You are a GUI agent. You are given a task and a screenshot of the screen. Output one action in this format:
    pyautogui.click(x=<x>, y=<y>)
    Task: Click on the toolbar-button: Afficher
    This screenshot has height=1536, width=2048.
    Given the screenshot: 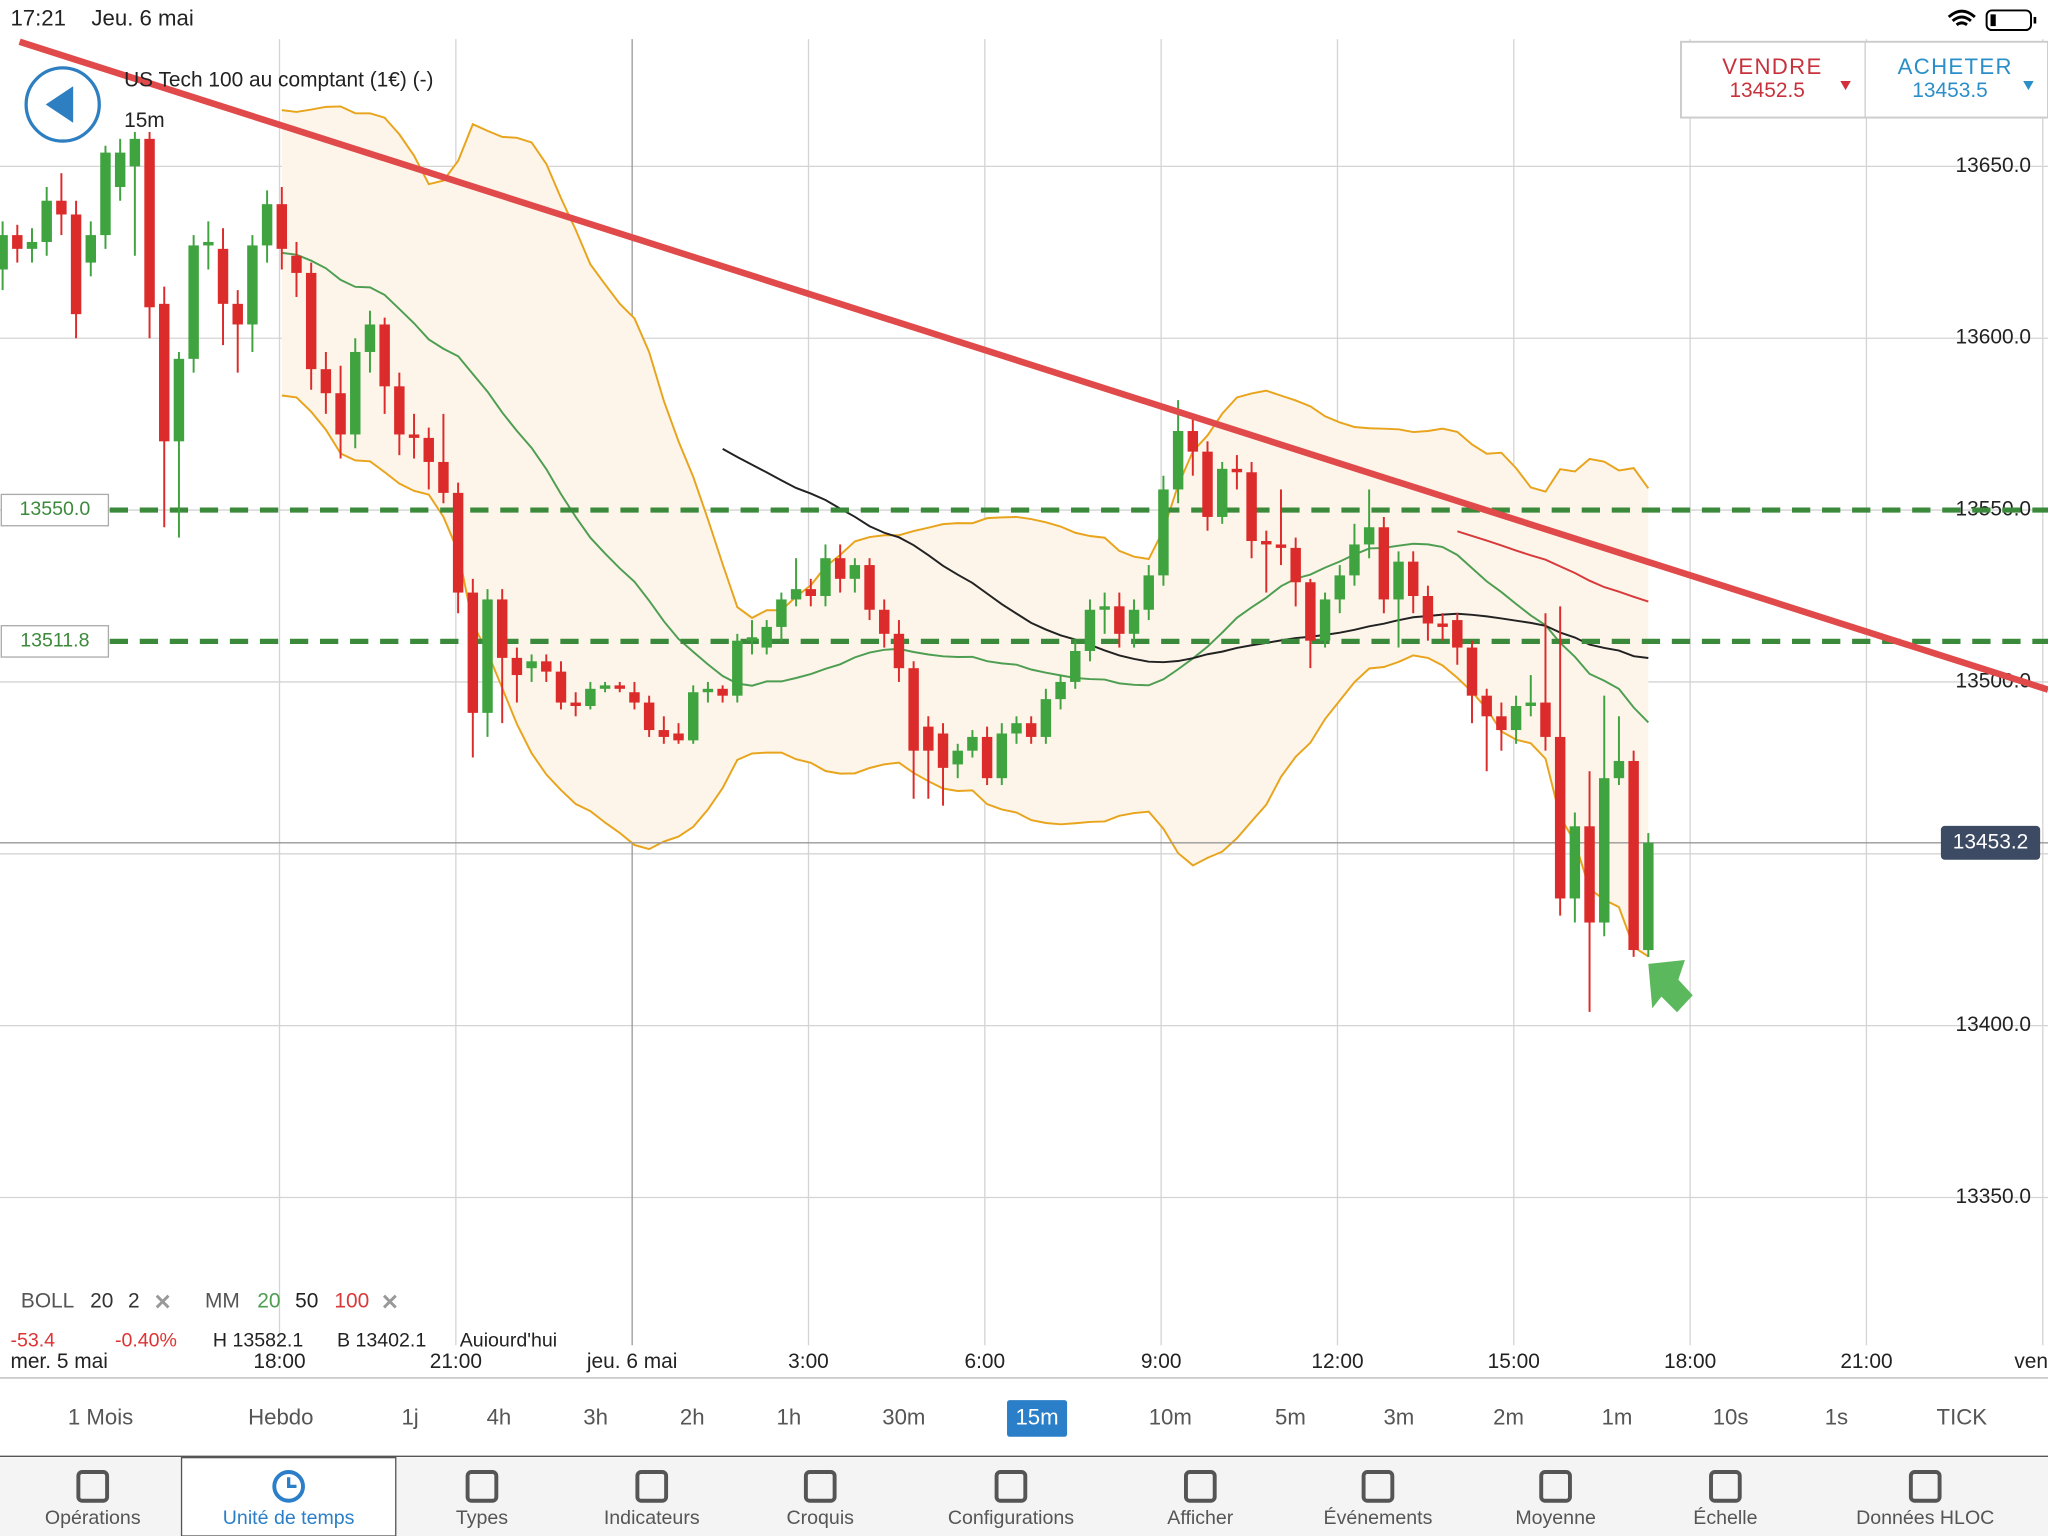 What is the action you would take?
    pyautogui.click(x=1200, y=1518)
    